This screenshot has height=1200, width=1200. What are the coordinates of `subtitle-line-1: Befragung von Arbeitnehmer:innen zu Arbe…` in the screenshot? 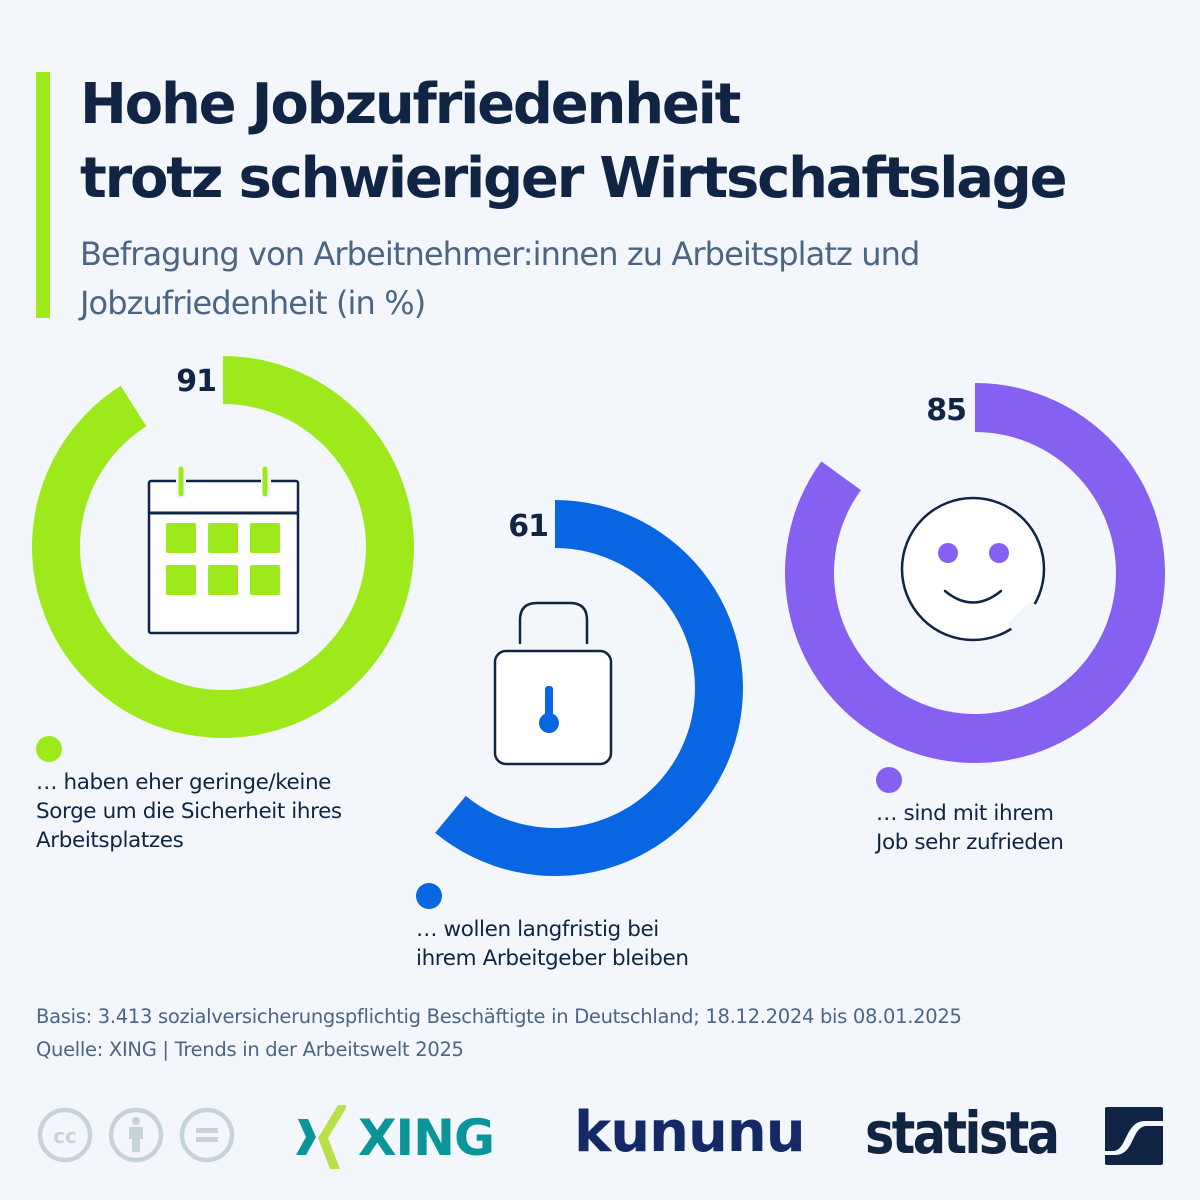 It's located at (500, 254).